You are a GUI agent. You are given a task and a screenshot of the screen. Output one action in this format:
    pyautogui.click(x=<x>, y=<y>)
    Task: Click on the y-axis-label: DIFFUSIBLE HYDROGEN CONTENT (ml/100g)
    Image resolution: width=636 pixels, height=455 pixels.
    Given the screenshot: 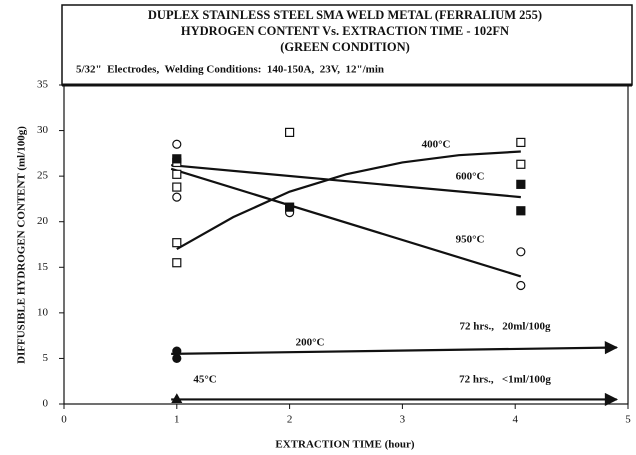 What is the action you would take?
    pyautogui.click(x=22, y=245)
    